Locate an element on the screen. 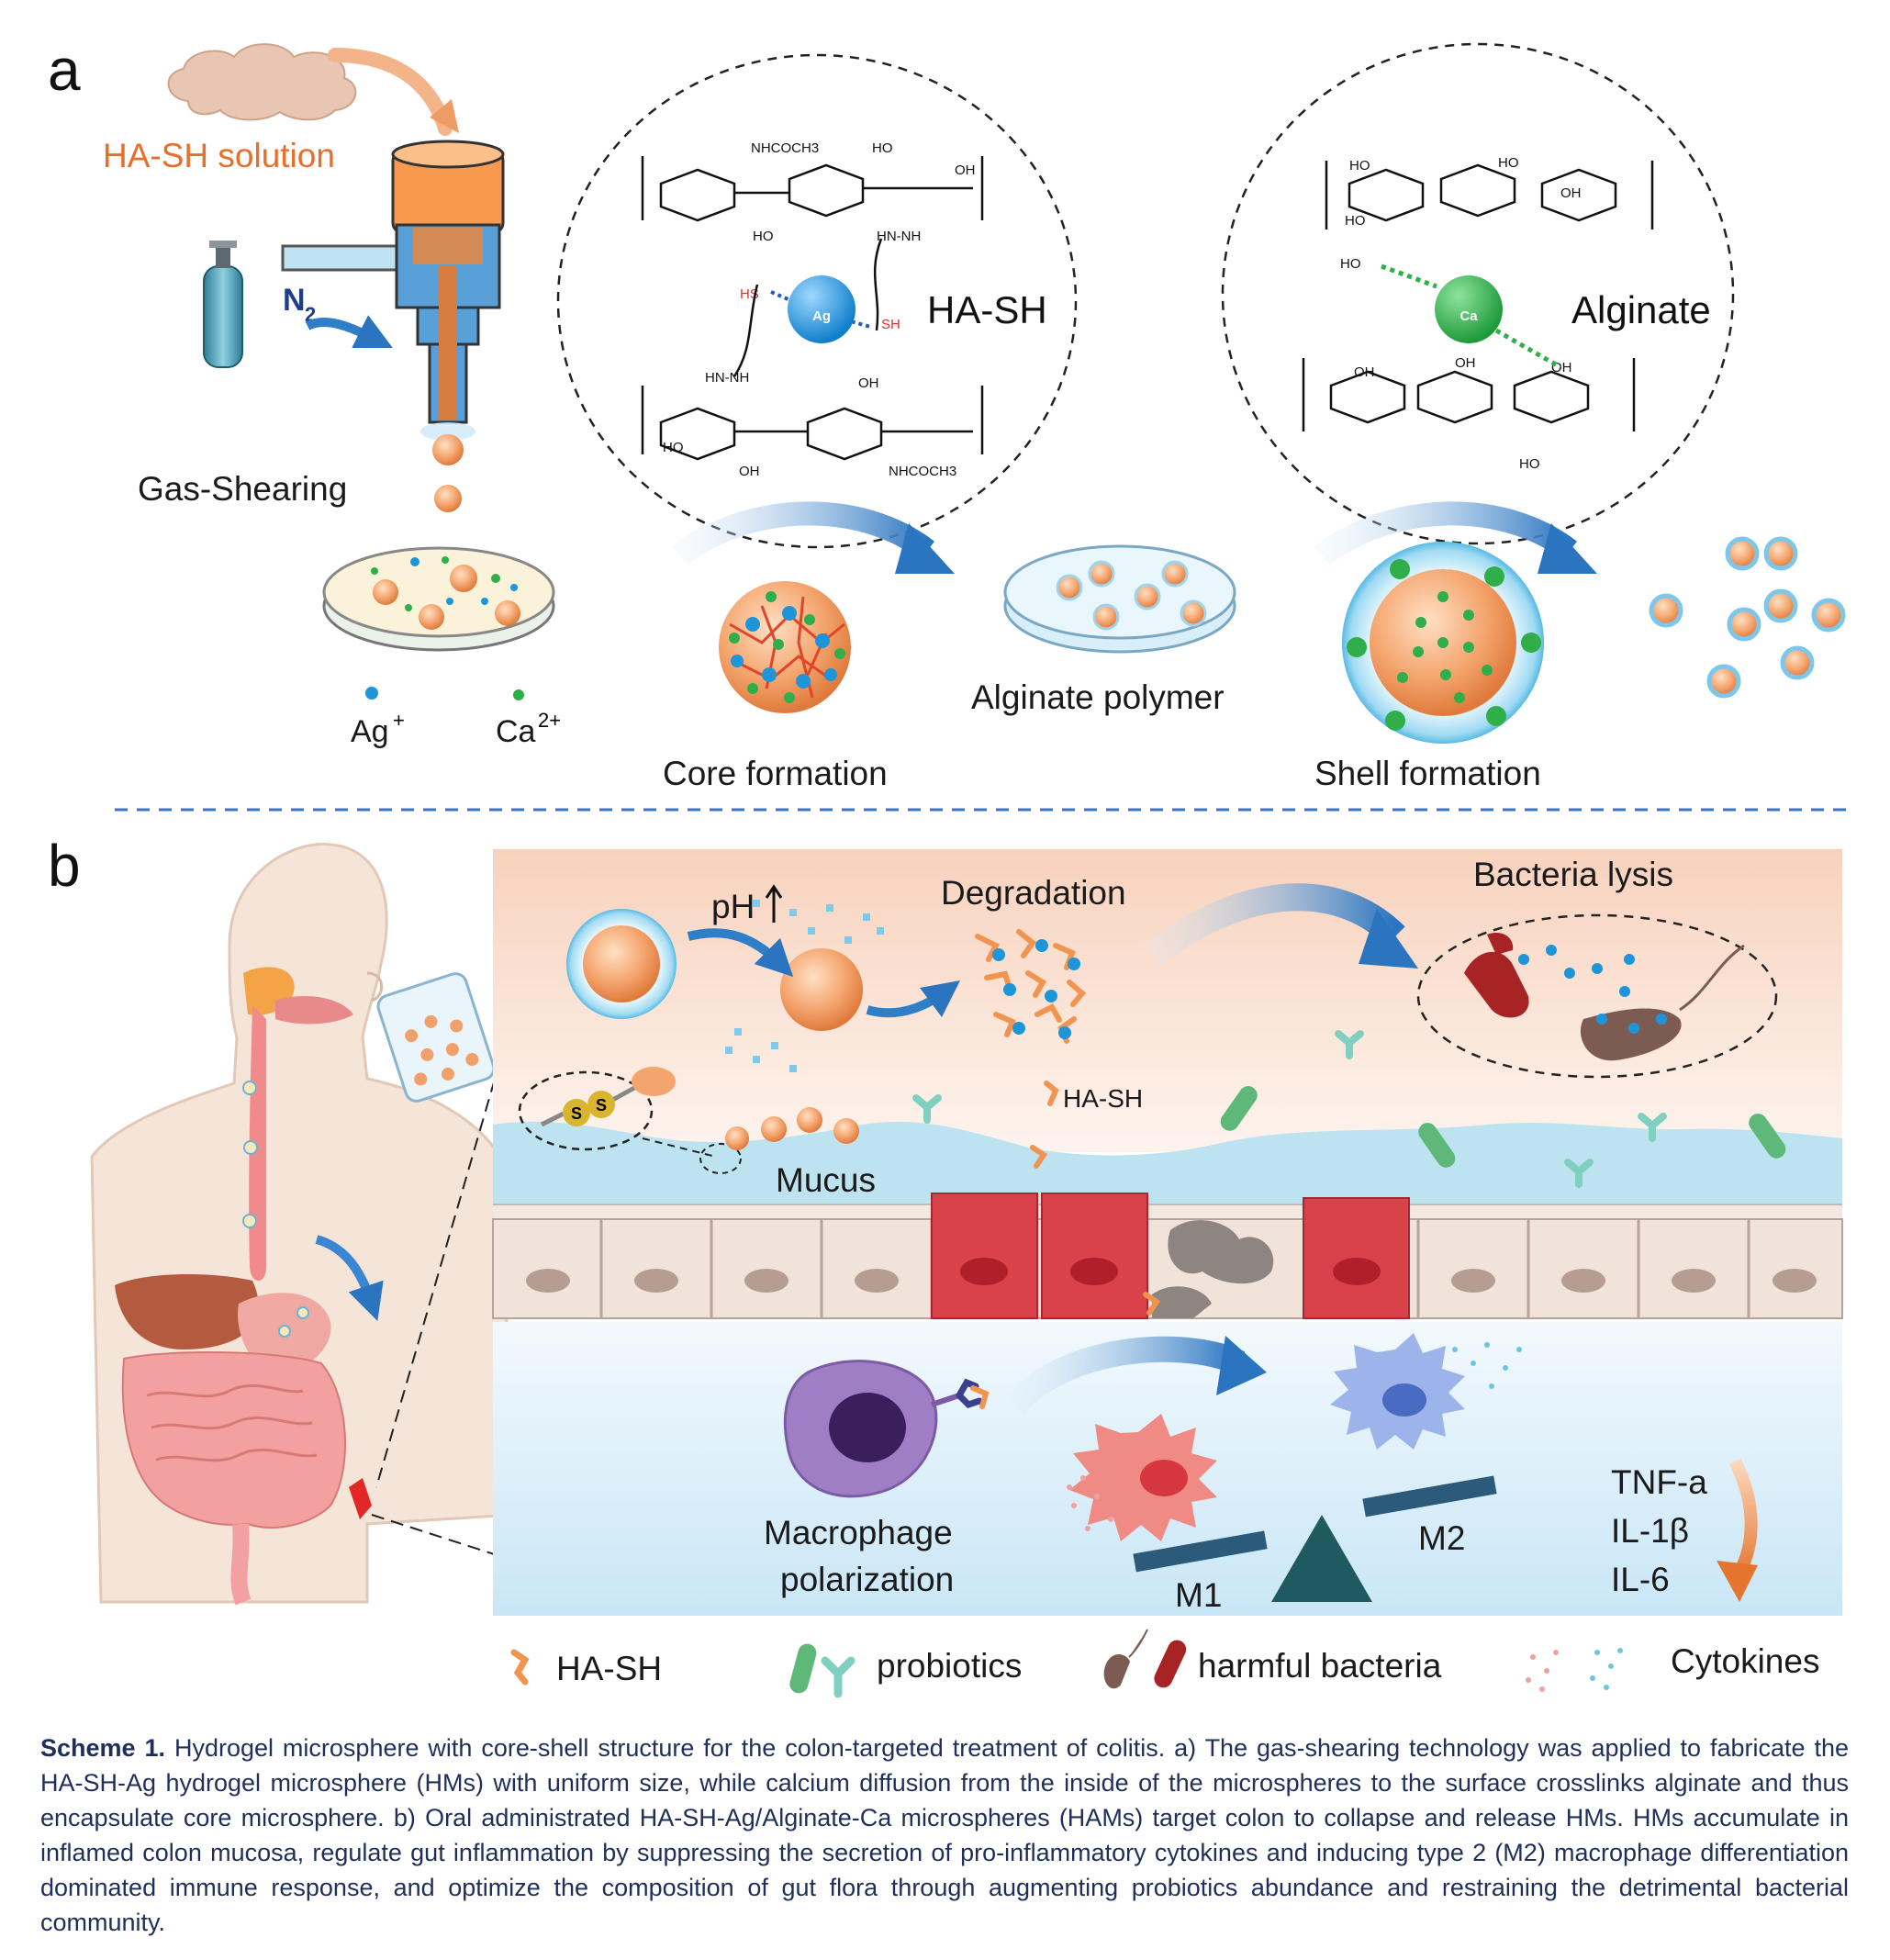 The height and width of the screenshot is (1960, 1890). degradation-arrow-icon is located at coordinates (913, 999).